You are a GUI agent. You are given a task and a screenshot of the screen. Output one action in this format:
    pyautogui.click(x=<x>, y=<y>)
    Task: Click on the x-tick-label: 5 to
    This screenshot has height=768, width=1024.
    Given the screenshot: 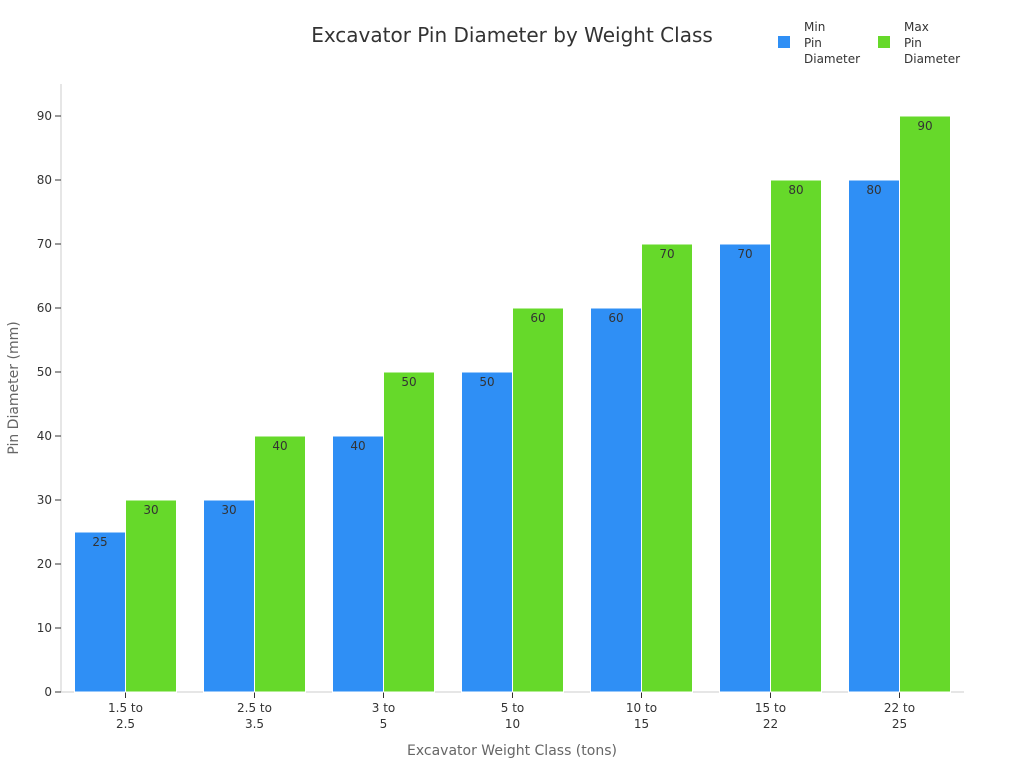 What is the action you would take?
    pyautogui.click(x=513, y=708)
    